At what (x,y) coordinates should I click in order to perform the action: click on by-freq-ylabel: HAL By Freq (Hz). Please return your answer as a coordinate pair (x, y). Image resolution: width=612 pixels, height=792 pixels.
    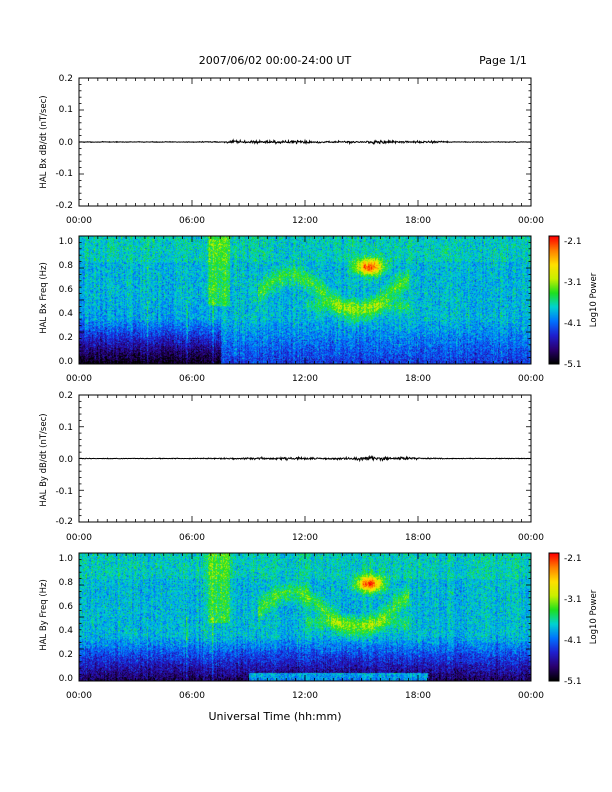
    Looking at the image, I should click on (44, 615).